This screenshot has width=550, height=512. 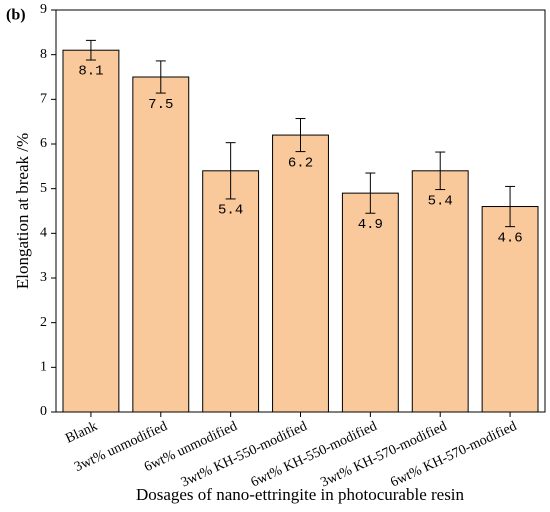 I want to click on data-label: 4.9, so click(x=370, y=225).